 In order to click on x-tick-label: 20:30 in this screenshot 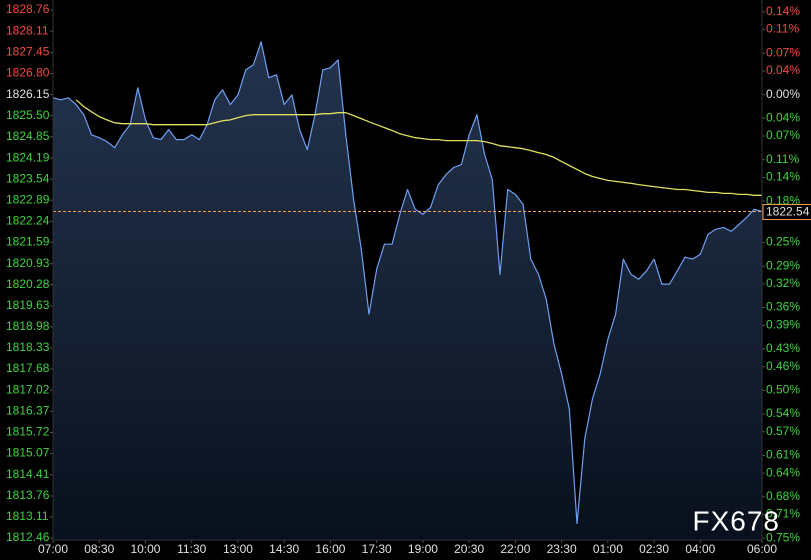, I will do `click(469, 549)`.